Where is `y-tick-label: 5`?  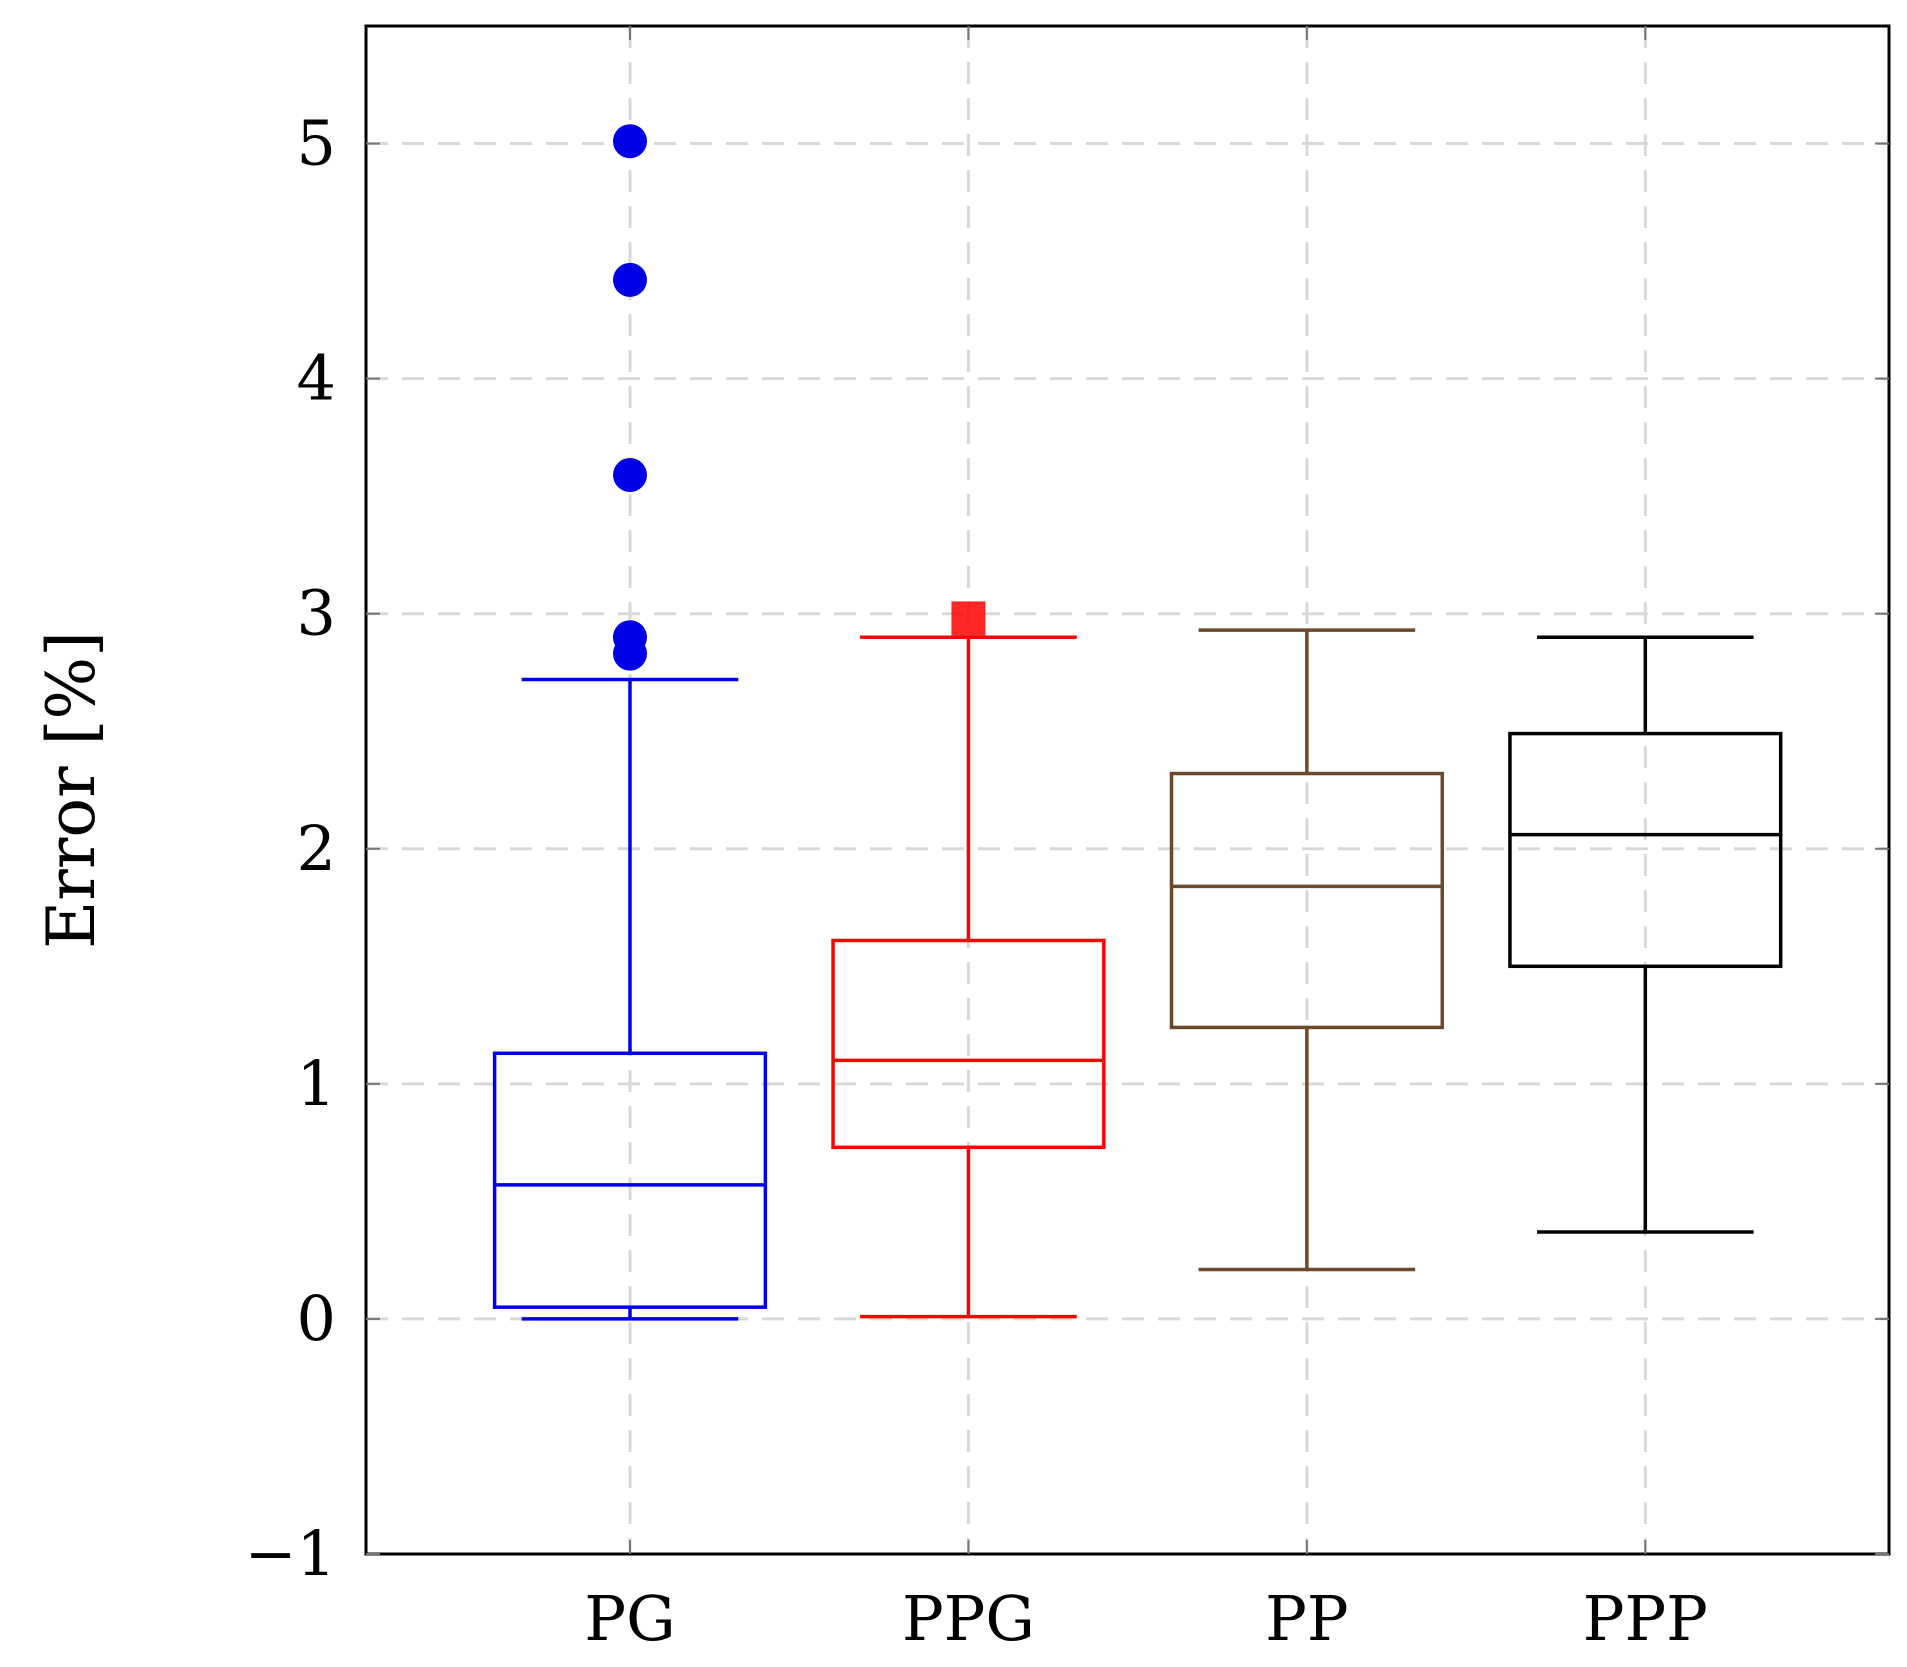
y-tick-label: 5 is located at coordinates (316, 143).